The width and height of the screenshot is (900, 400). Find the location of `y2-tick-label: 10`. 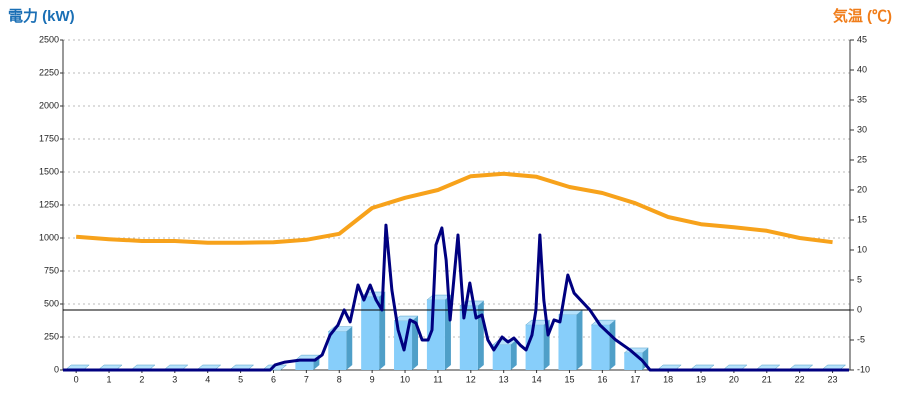

y2-tick-label: 10 is located at coordinates (862, 249).